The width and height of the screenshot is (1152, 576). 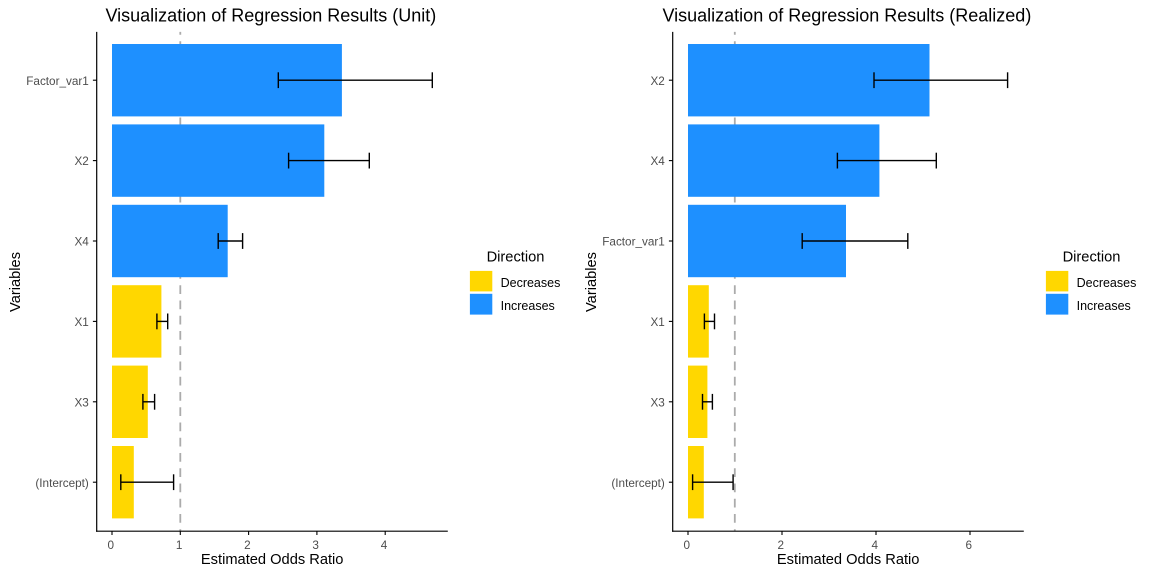 I want to click on svg-text: 6, so click(x=969, y=545).